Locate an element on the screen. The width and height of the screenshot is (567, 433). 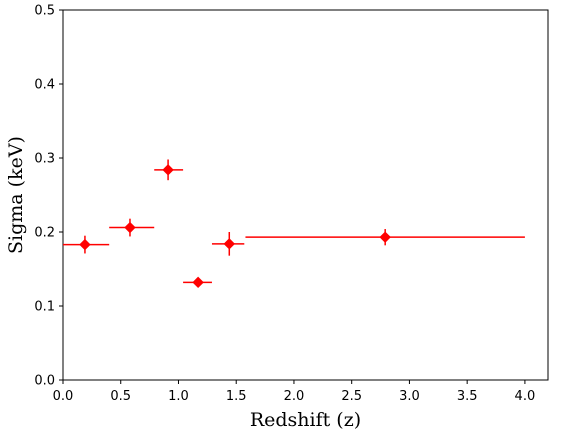
y-tick-label: 0.1 is located at coordinates (44, 307).